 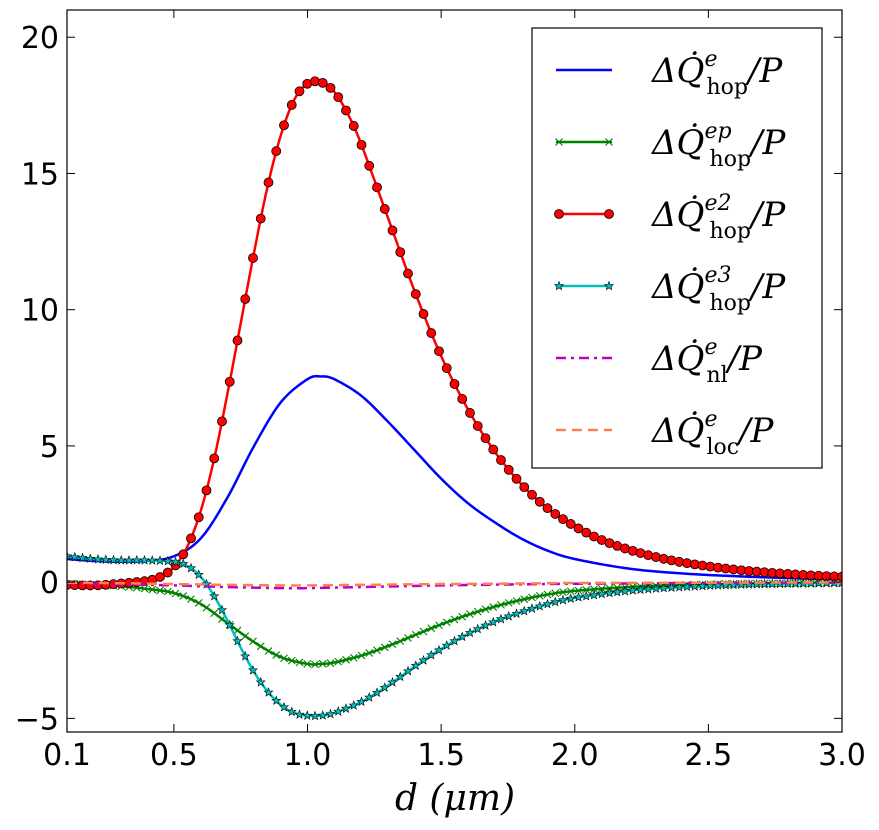 I want to click on legend-label: ΔQ̇e nl/P, so click(x=706, y=361).